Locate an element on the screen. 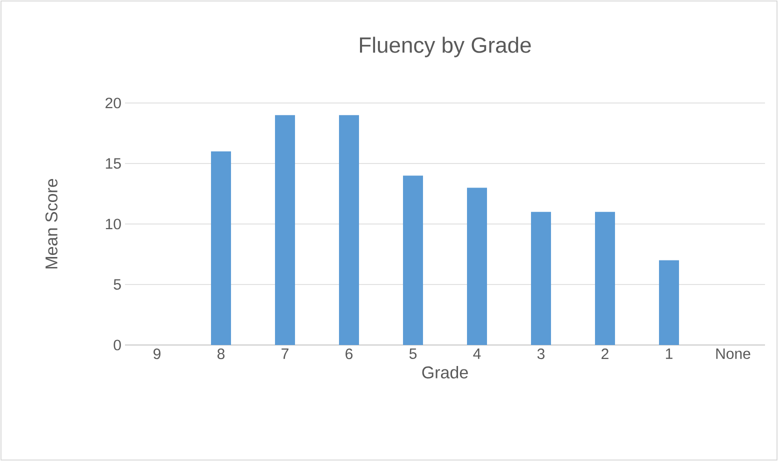 Image resolution: width=780 pixels, height=461 pixels. x-tick-label: 8 is located at coordinates (221, 354).